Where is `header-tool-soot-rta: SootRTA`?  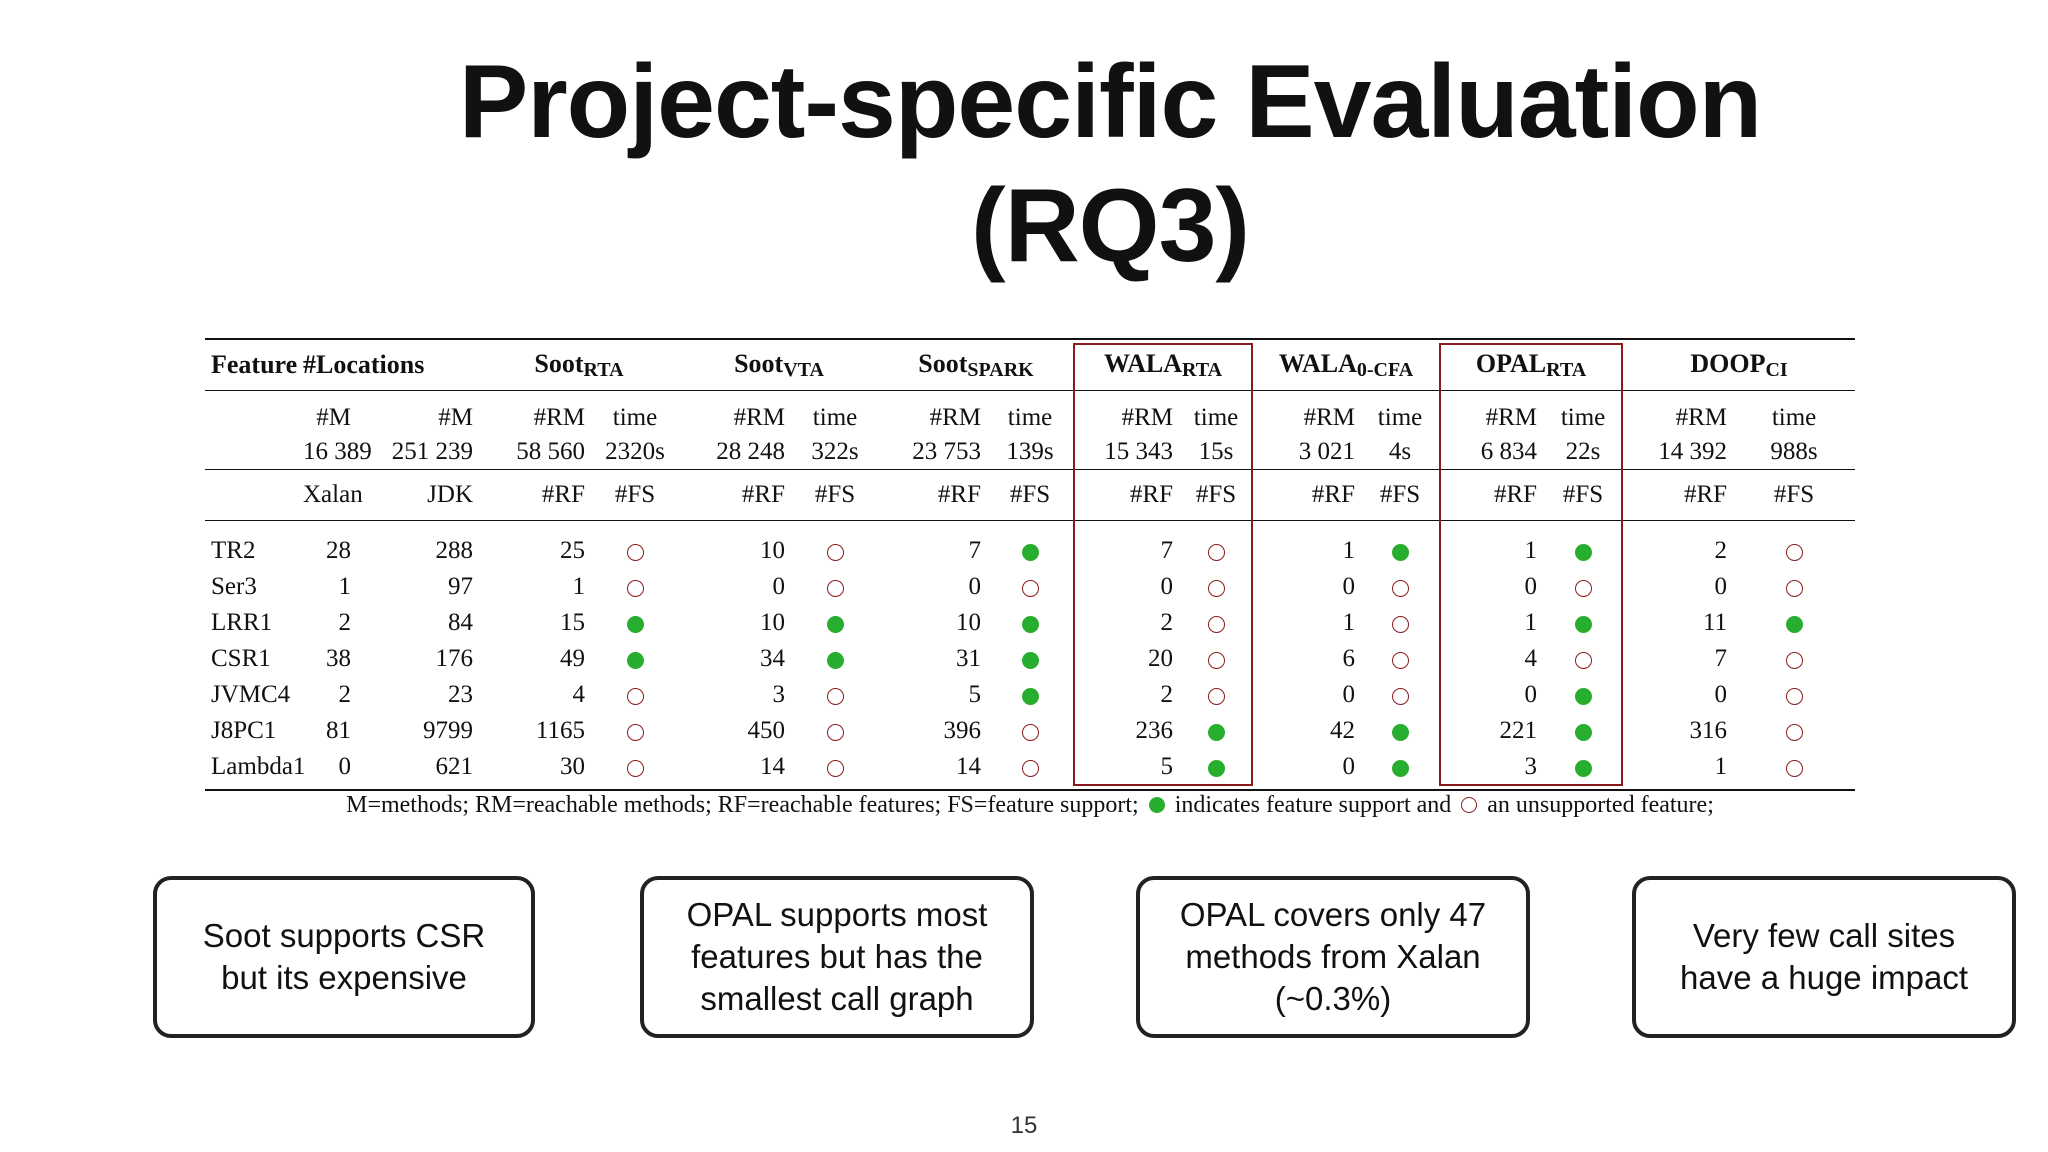 header-tool-soot-rta: SootRTA is located at coordinates (579, 364).